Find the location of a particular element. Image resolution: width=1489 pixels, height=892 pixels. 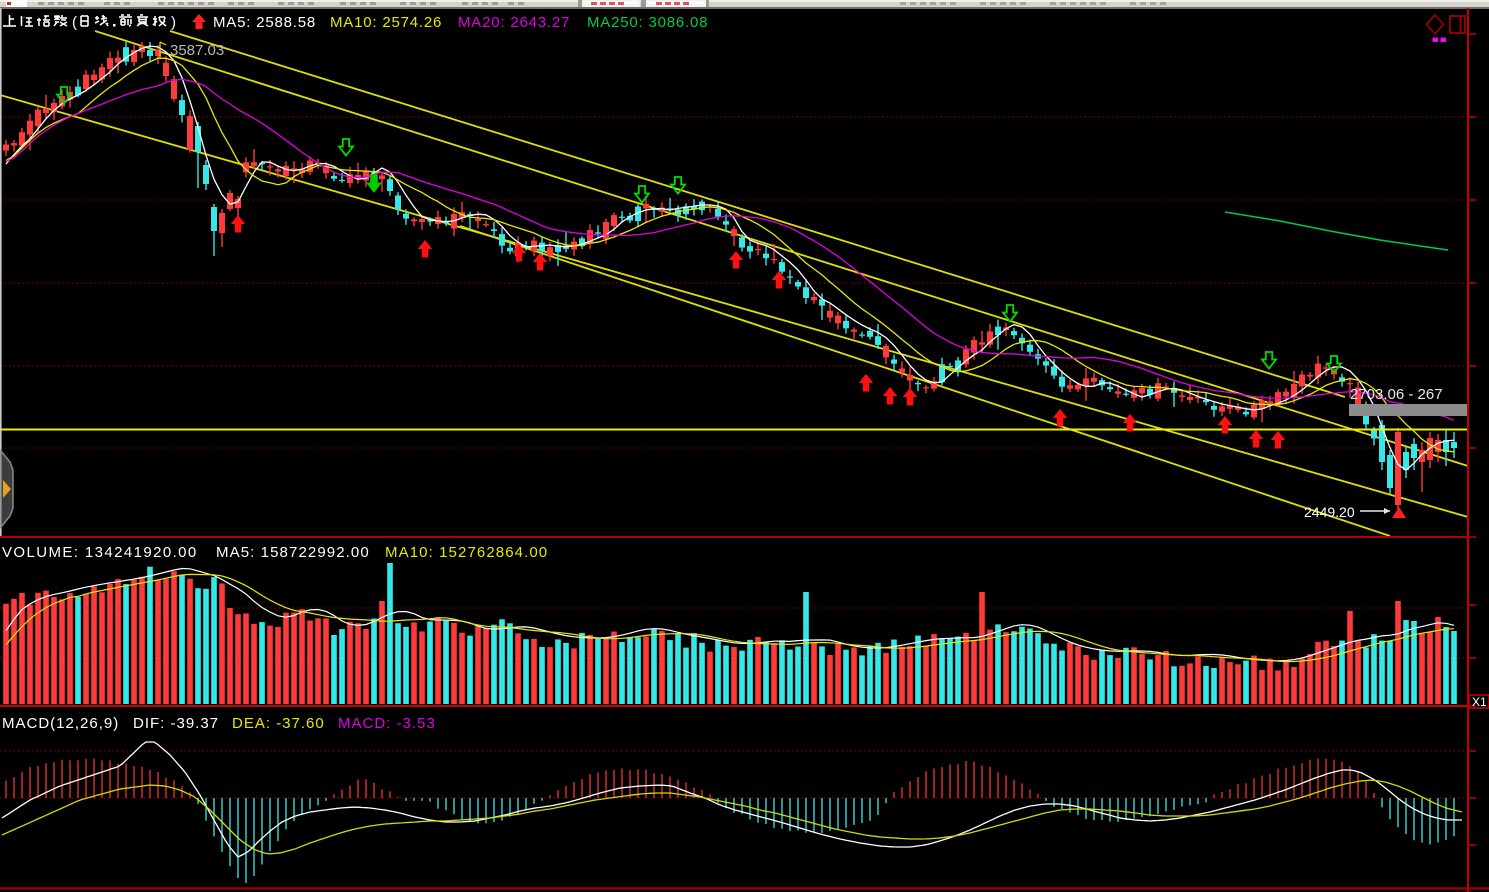

svg-text: MACD(12,26,9) is located at coordinates (60, 723).